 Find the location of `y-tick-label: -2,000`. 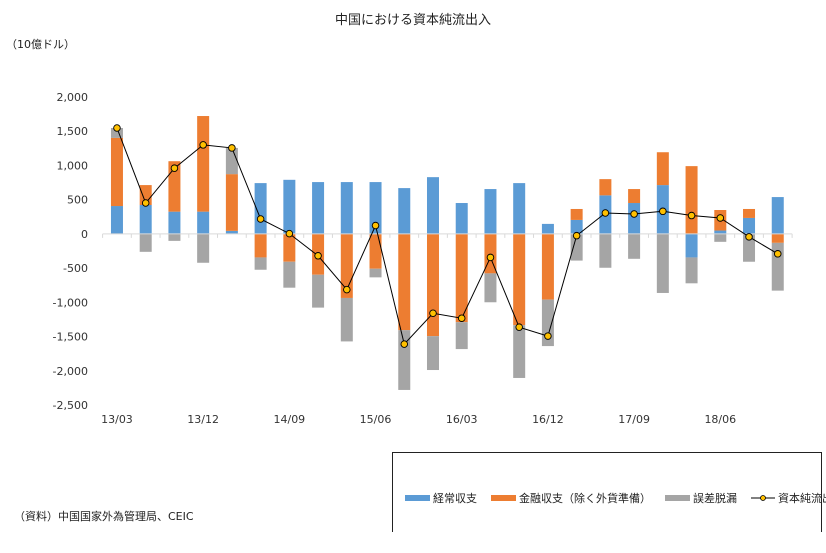

y-tick-label: -2,000 is located at coordinates (70, 371).